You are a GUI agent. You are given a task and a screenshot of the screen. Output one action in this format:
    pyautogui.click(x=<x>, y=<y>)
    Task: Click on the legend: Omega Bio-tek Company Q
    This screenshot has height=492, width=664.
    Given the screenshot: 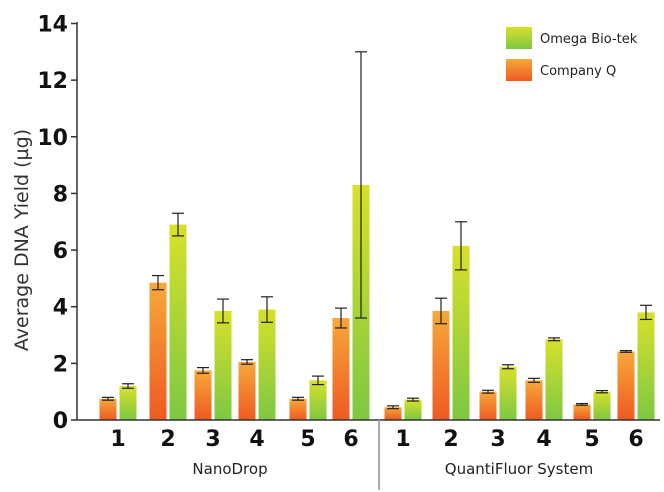 What is the action you would take?
    pyautogui.click(x=572, y=54)
    